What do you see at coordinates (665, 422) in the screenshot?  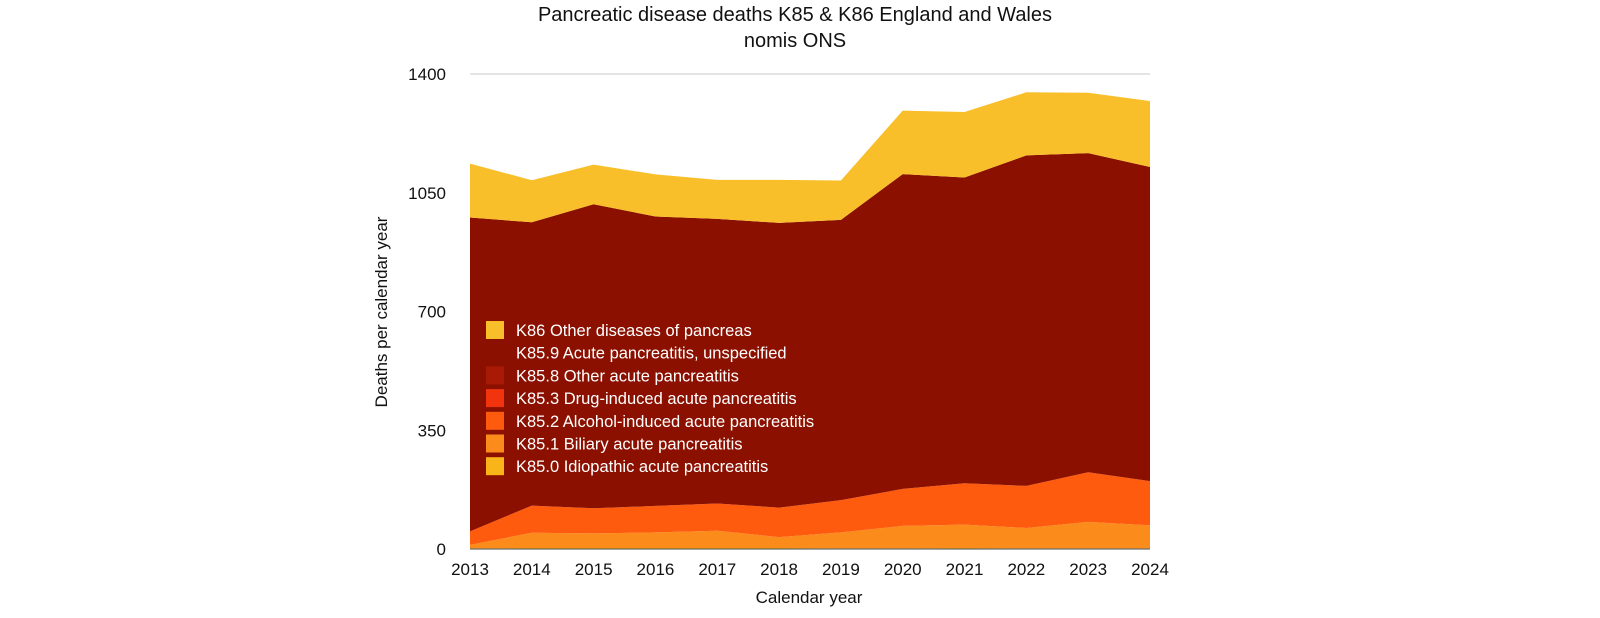 I see `legend-label: K85.2 Alcohol-induced acute pancreatitis` at bounding box center [665, 422].